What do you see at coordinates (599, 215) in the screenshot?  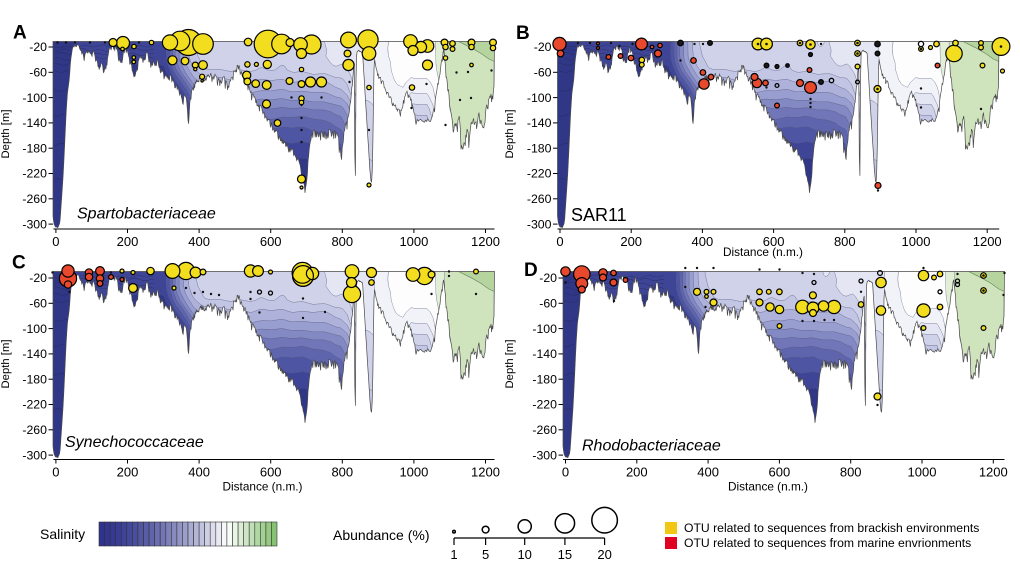 I see `svg-text: SAR11` at bounding box center [599, 215].